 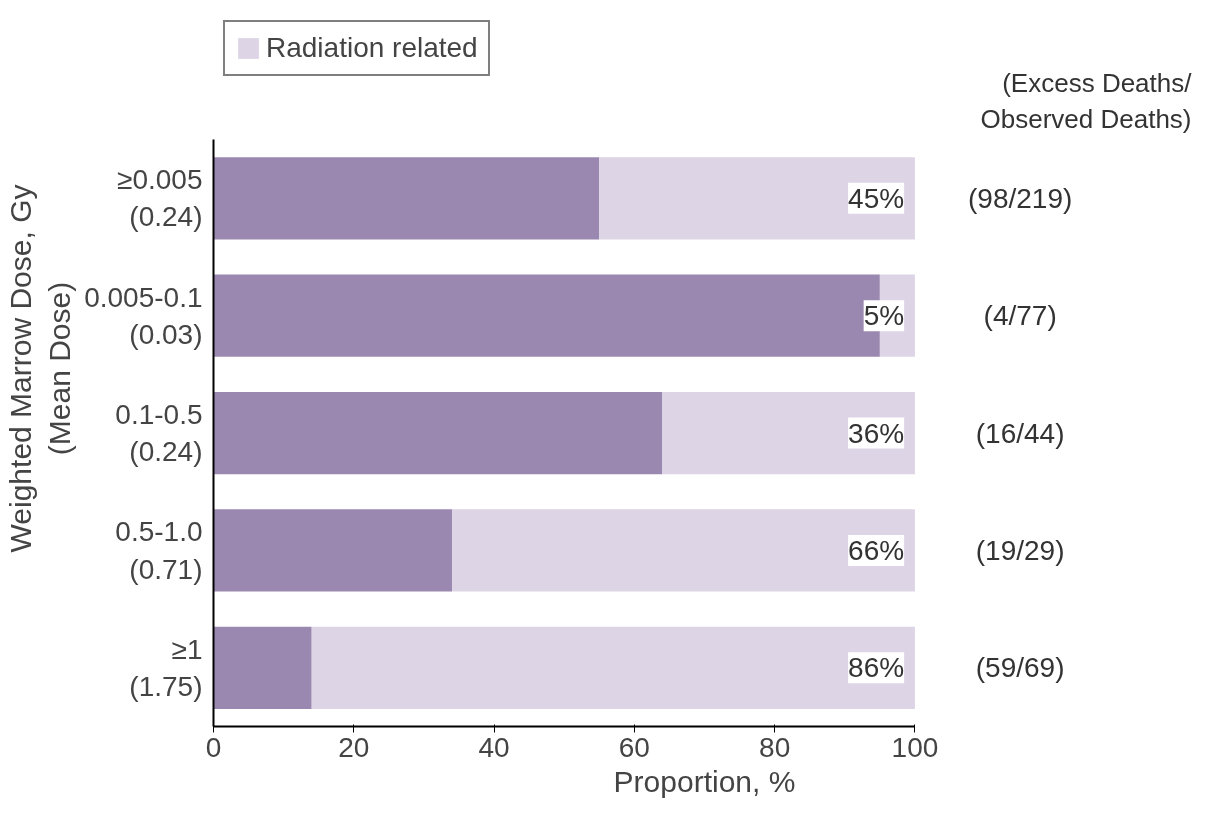 I want to click on data-label: 5%, so click(x=884, y=316).